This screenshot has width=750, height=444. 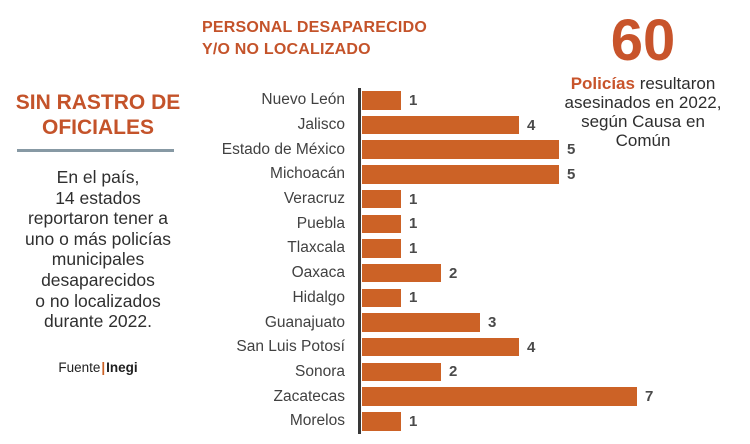 What do you see at coordinates (320, 371) in the screenshot?
I see `category-label: Sonora` at bounding box center [320, 371].